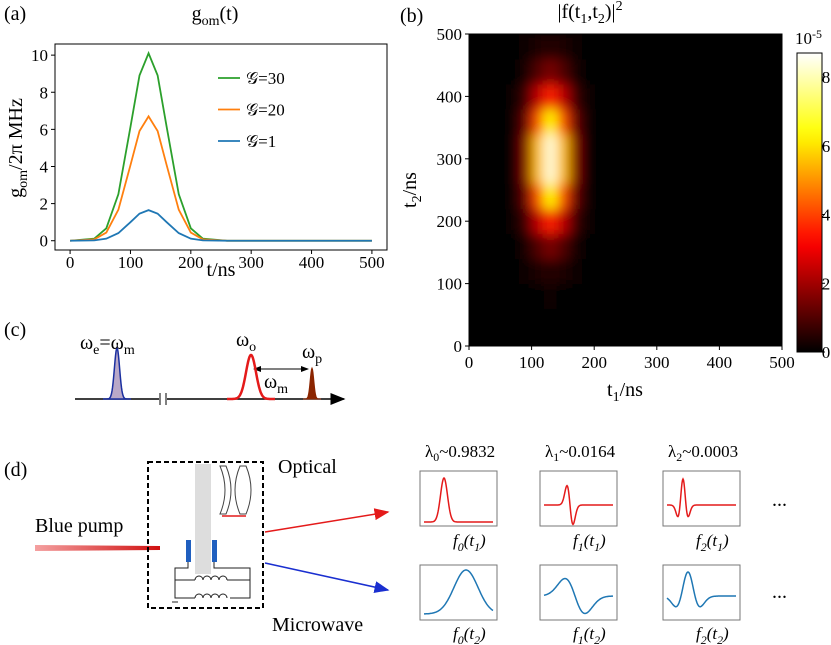 The image size is (831, 645). I want to click on panel-tag: (d), so click(15, 470).